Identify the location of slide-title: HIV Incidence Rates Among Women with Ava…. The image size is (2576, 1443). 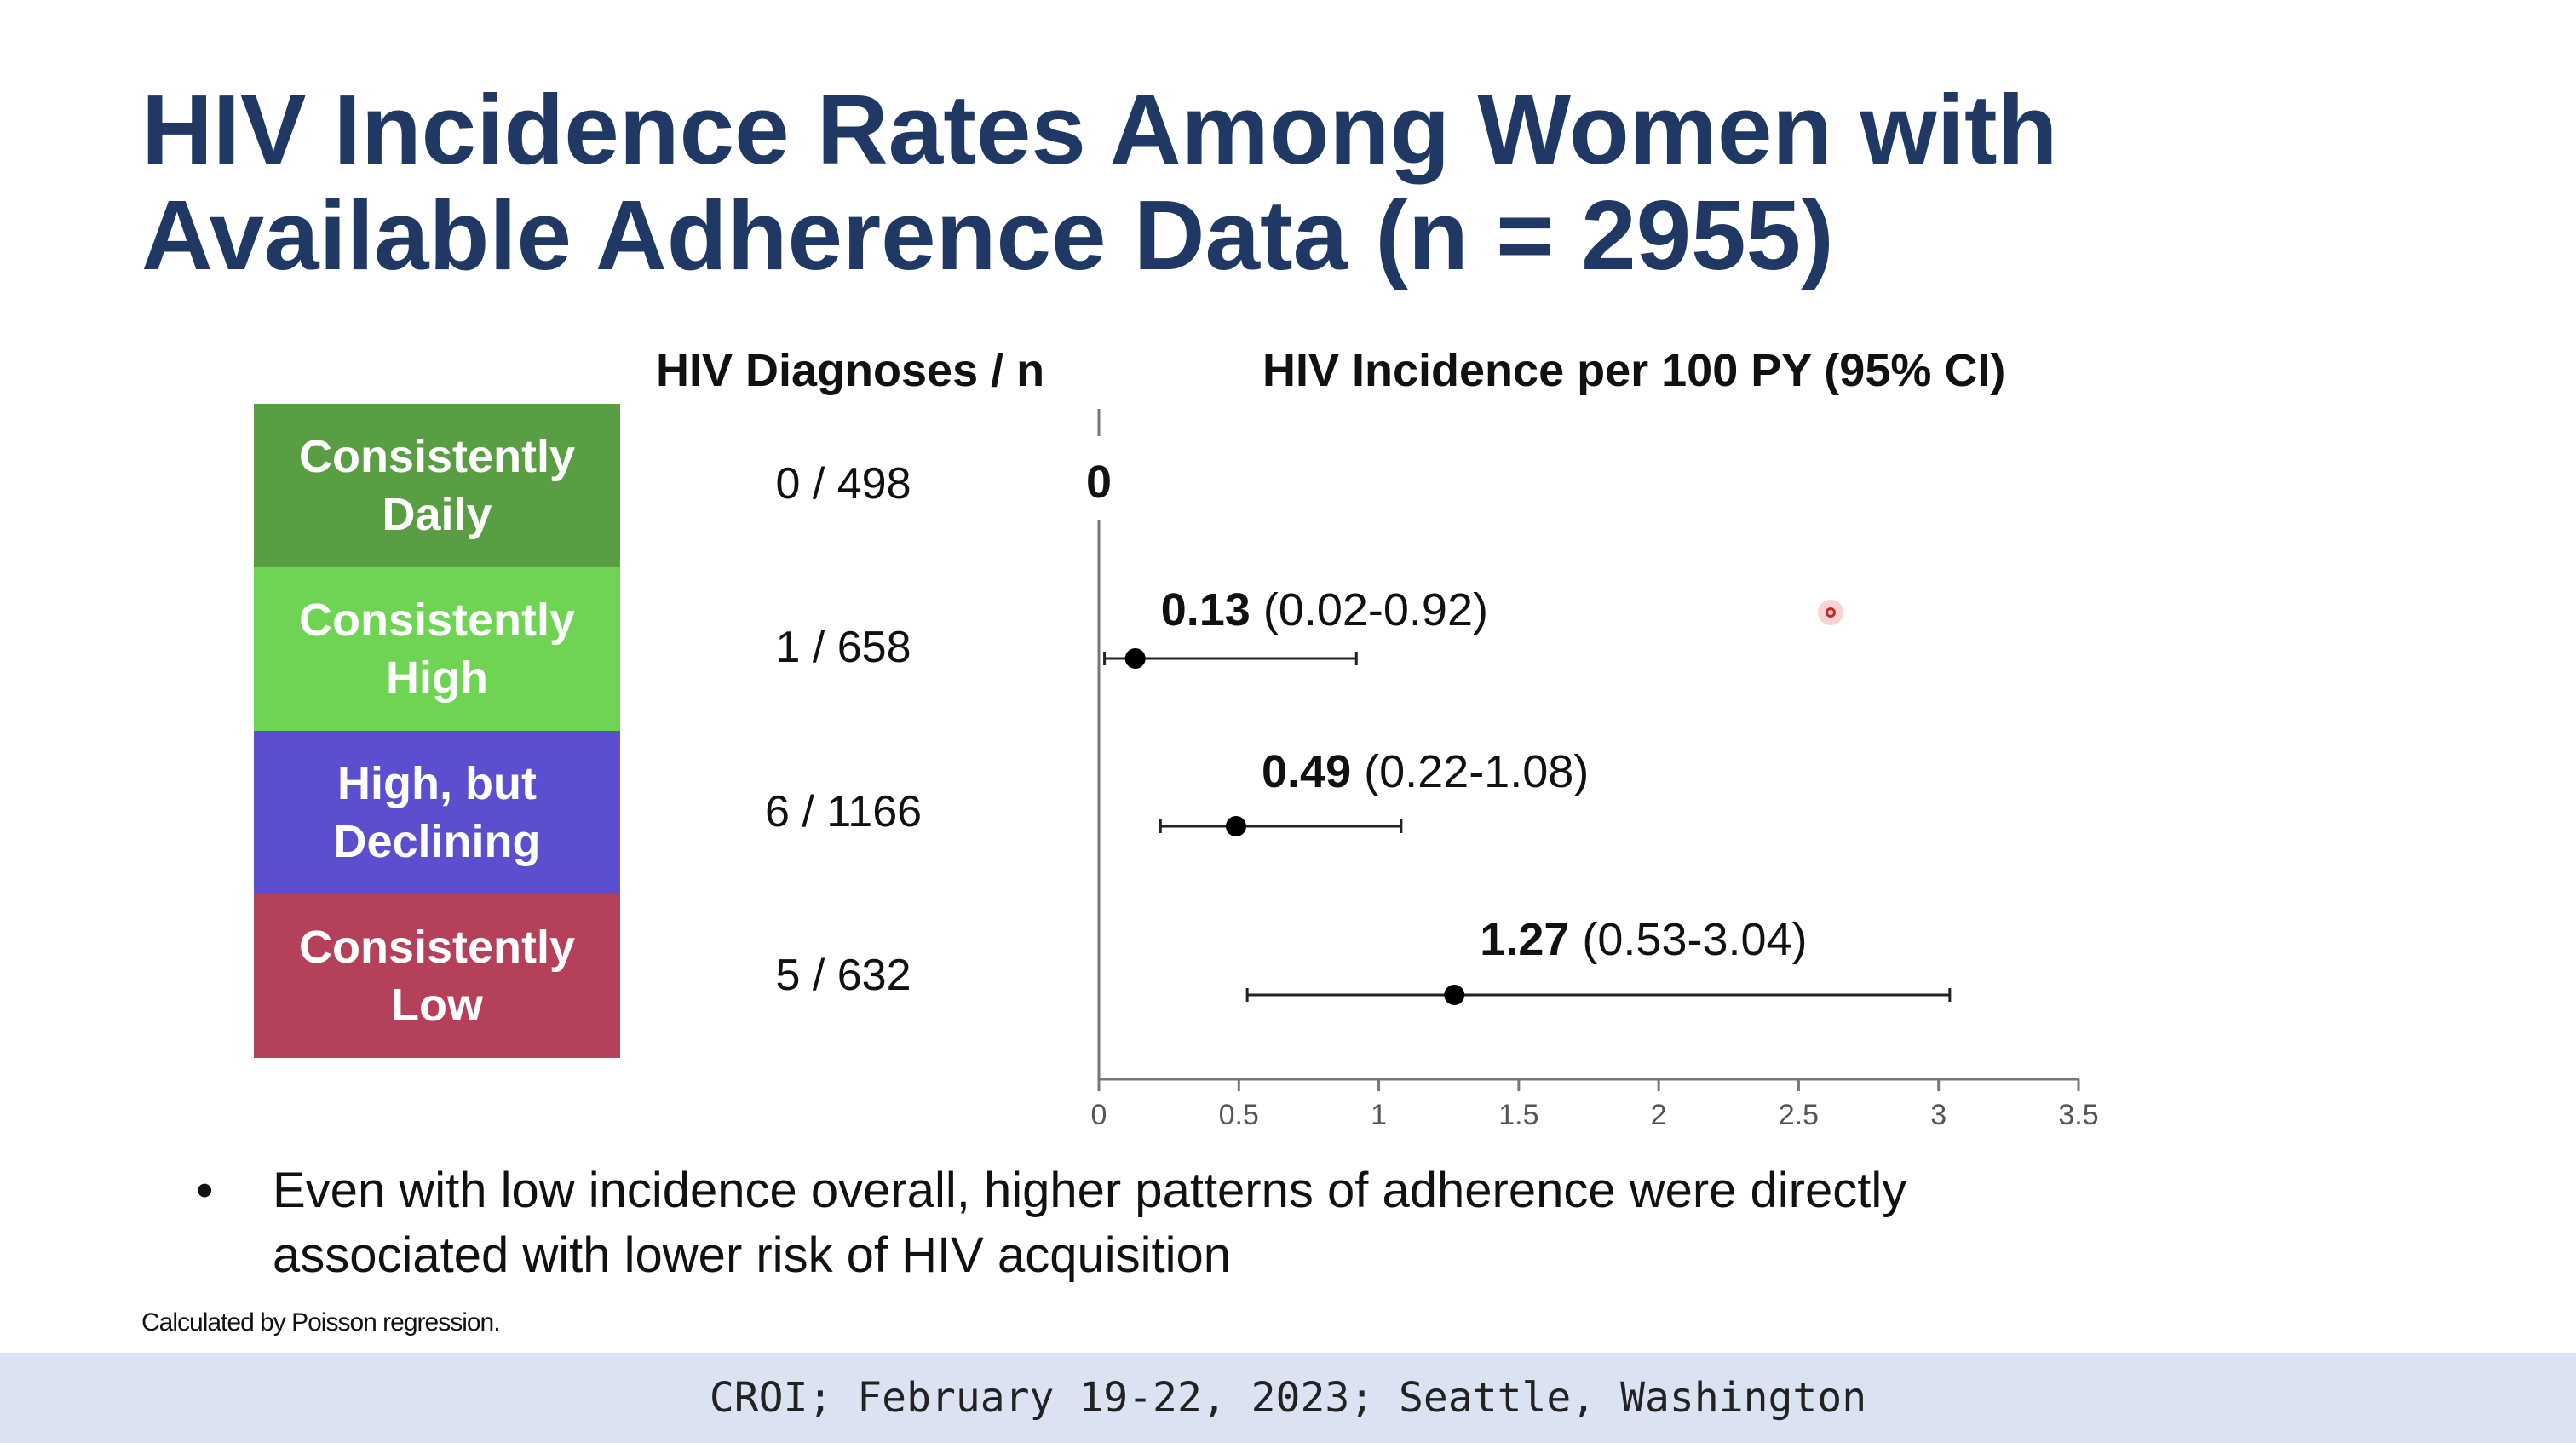
(1248, 183).